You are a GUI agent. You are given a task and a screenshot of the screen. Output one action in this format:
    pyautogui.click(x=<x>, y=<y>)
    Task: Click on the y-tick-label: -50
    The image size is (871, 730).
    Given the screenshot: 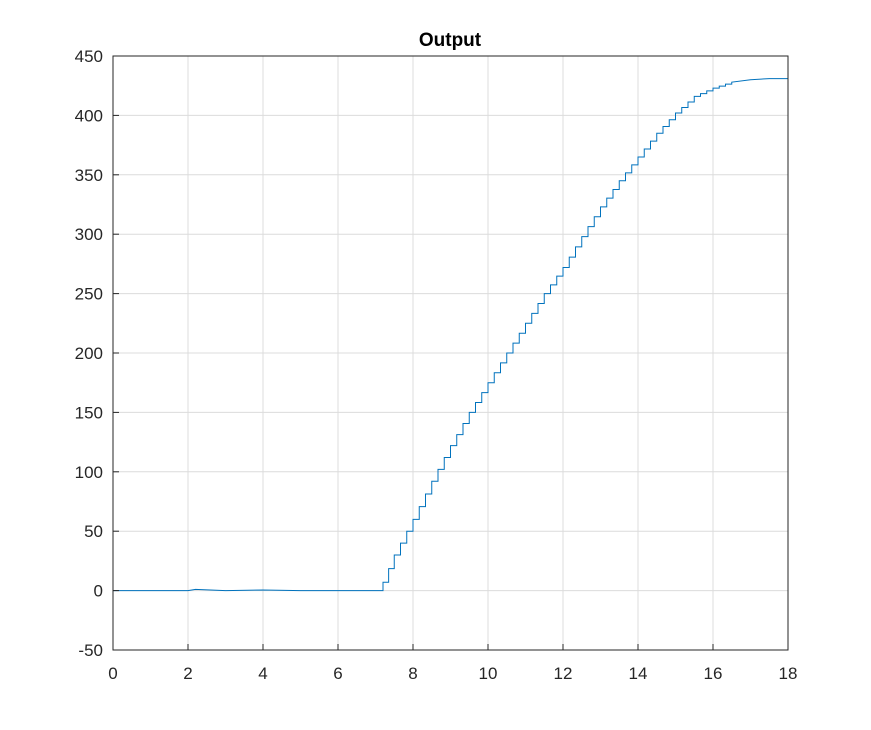 What is the action you would take?
    pyautogui.click(x=90, y=650)
    